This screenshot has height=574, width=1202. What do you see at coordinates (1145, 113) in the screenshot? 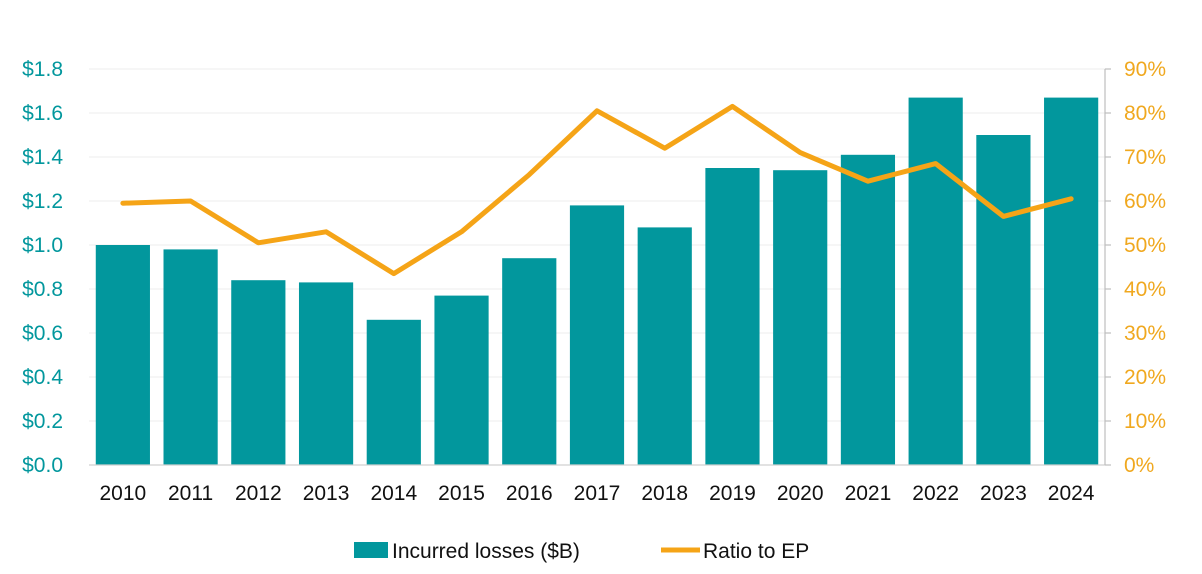
I see `right-tick-label: 80%` at bounding box center [1145, 113].